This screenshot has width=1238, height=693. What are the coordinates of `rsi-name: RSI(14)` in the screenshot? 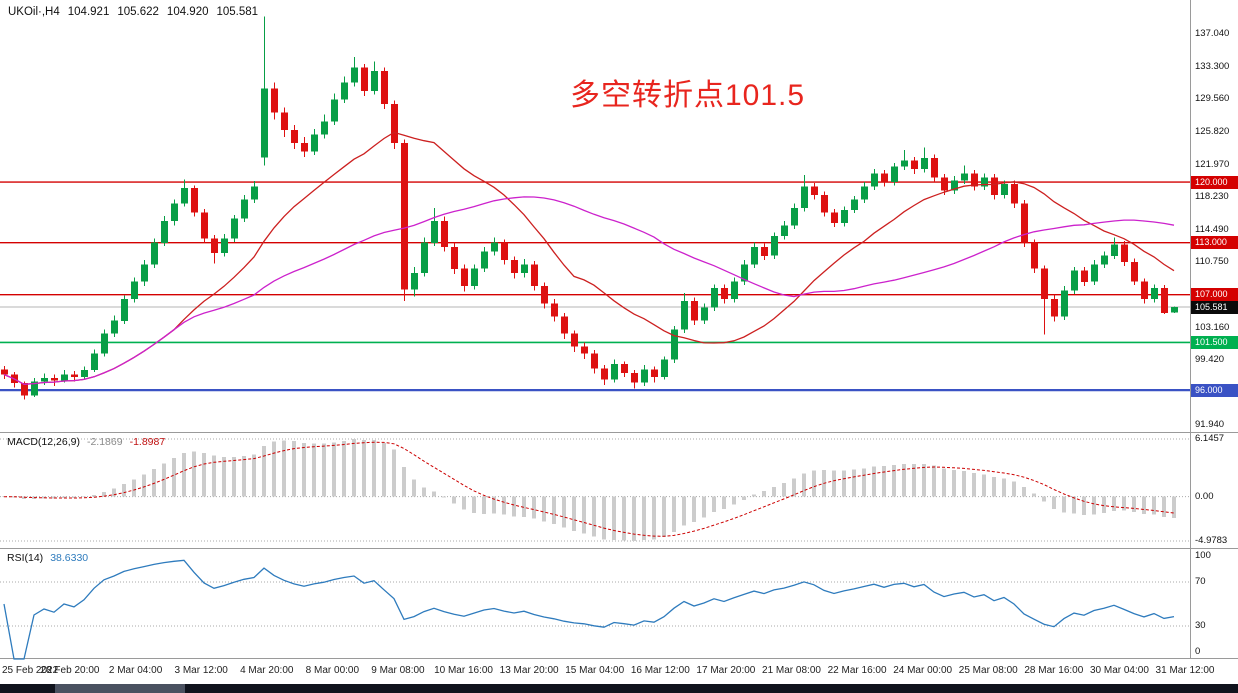 It's located at (25, 558).